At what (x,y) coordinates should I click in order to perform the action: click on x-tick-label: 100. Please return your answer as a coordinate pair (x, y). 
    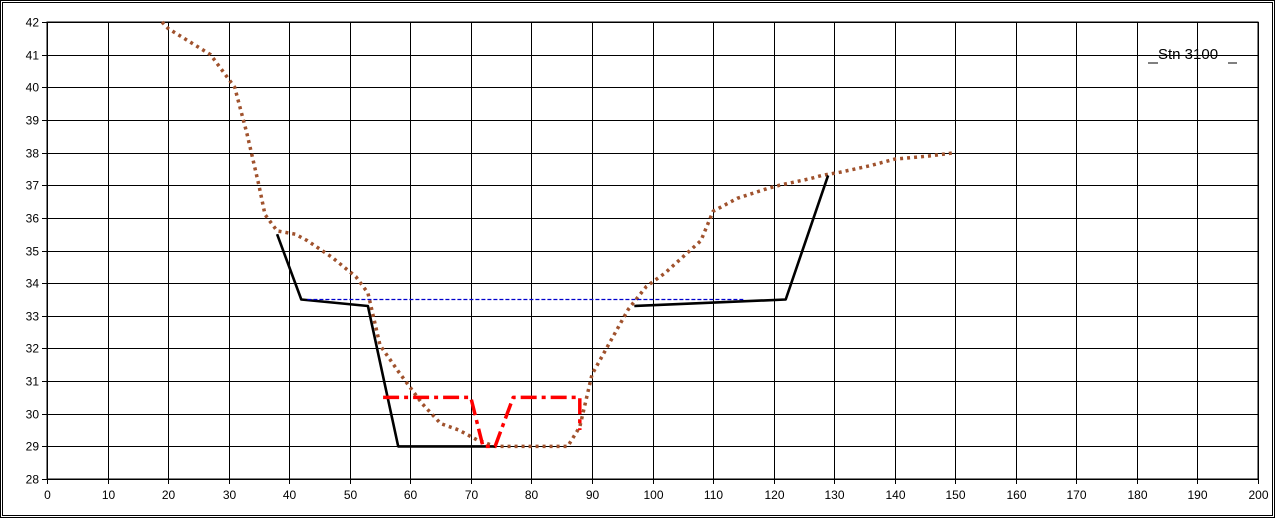
    Looking at the image, I should click on (653, 495).